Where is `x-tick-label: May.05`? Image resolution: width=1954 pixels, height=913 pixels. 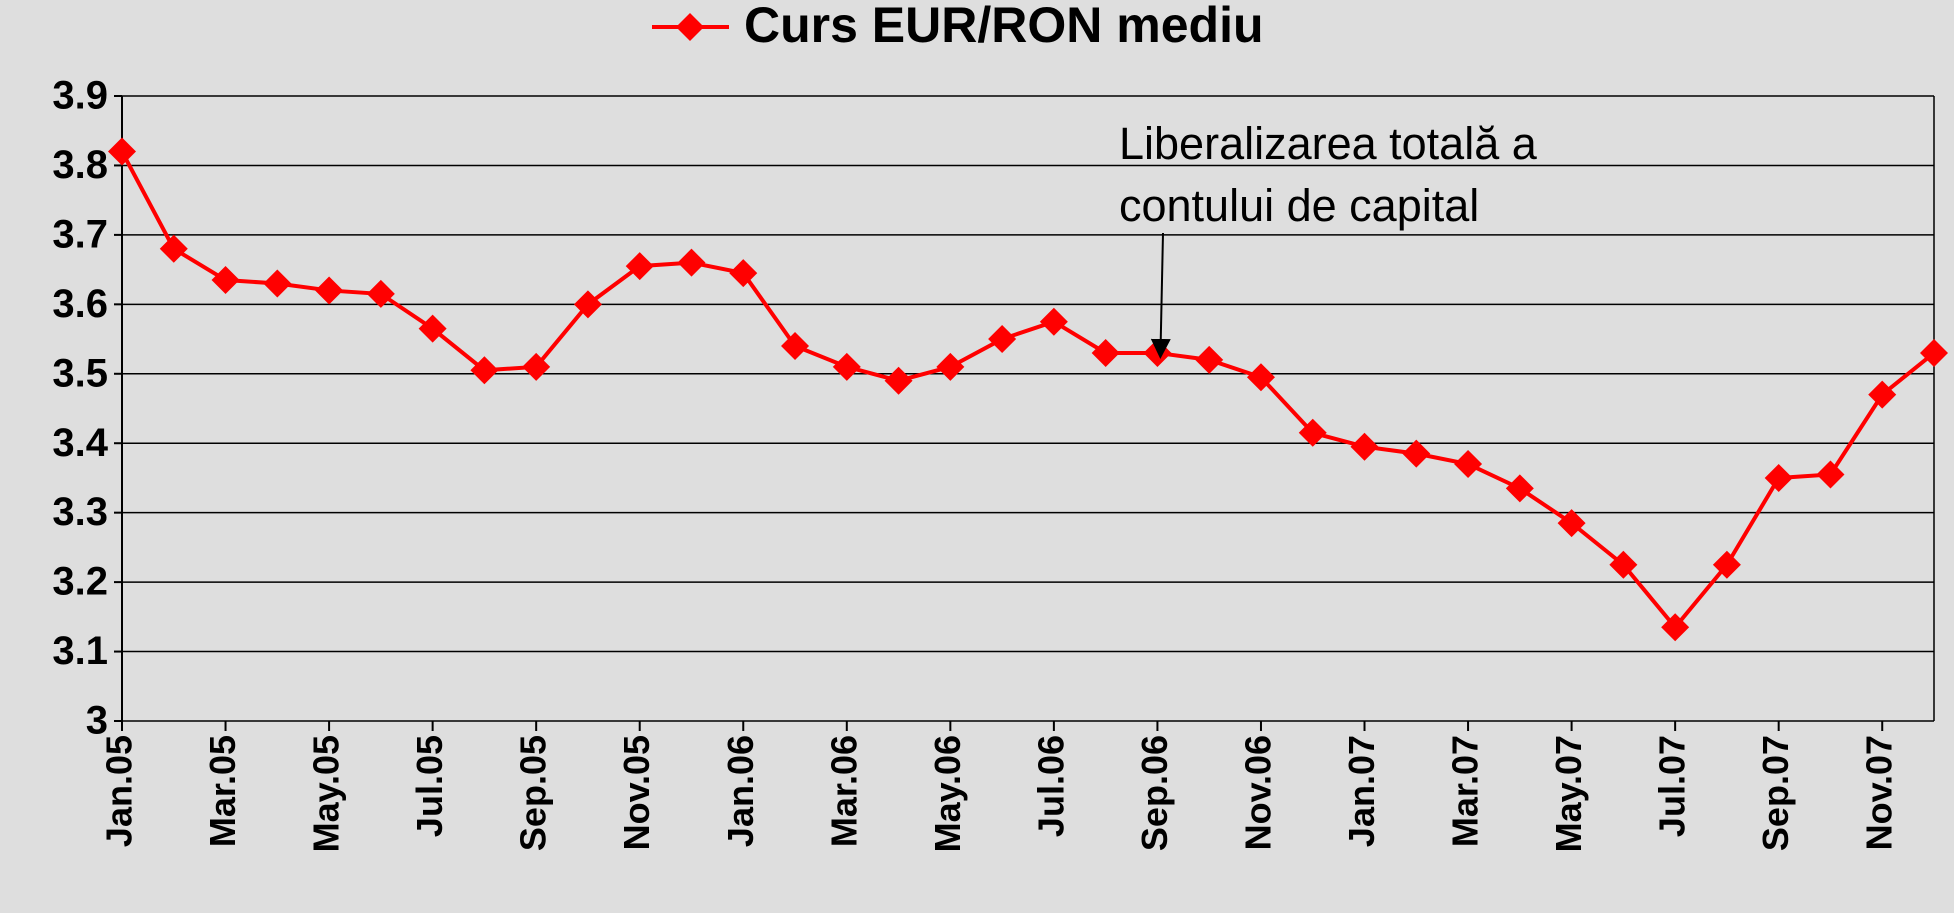
x-tick-label: May.05 is located at coordinates (326, 793).